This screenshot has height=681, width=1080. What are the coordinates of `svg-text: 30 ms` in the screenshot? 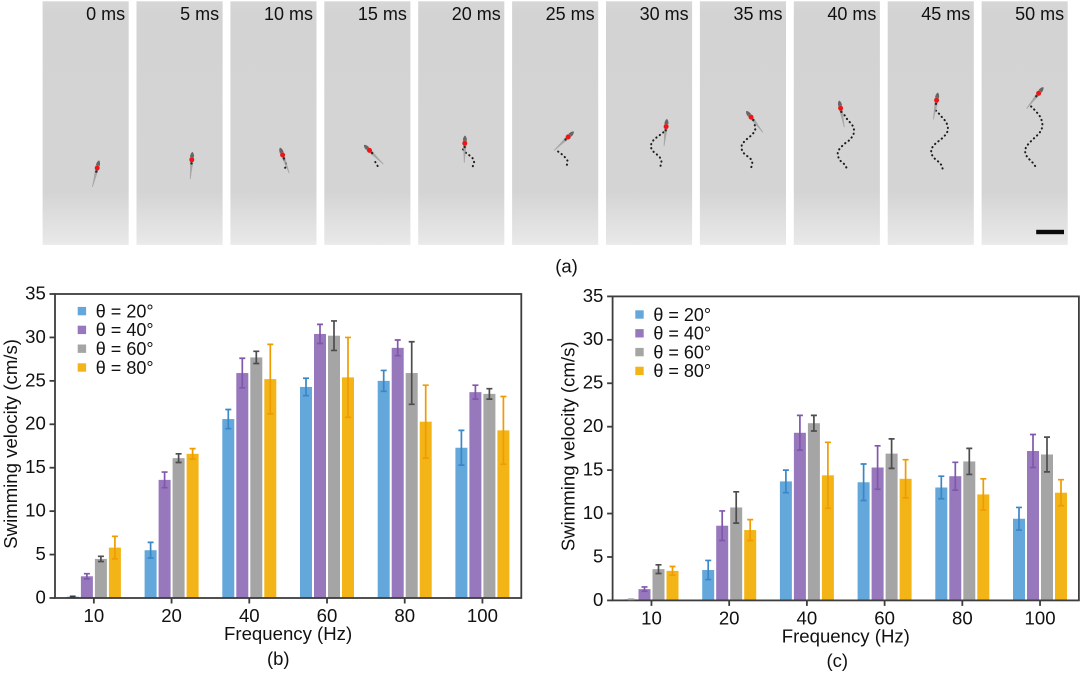 It's located at (664, 14).